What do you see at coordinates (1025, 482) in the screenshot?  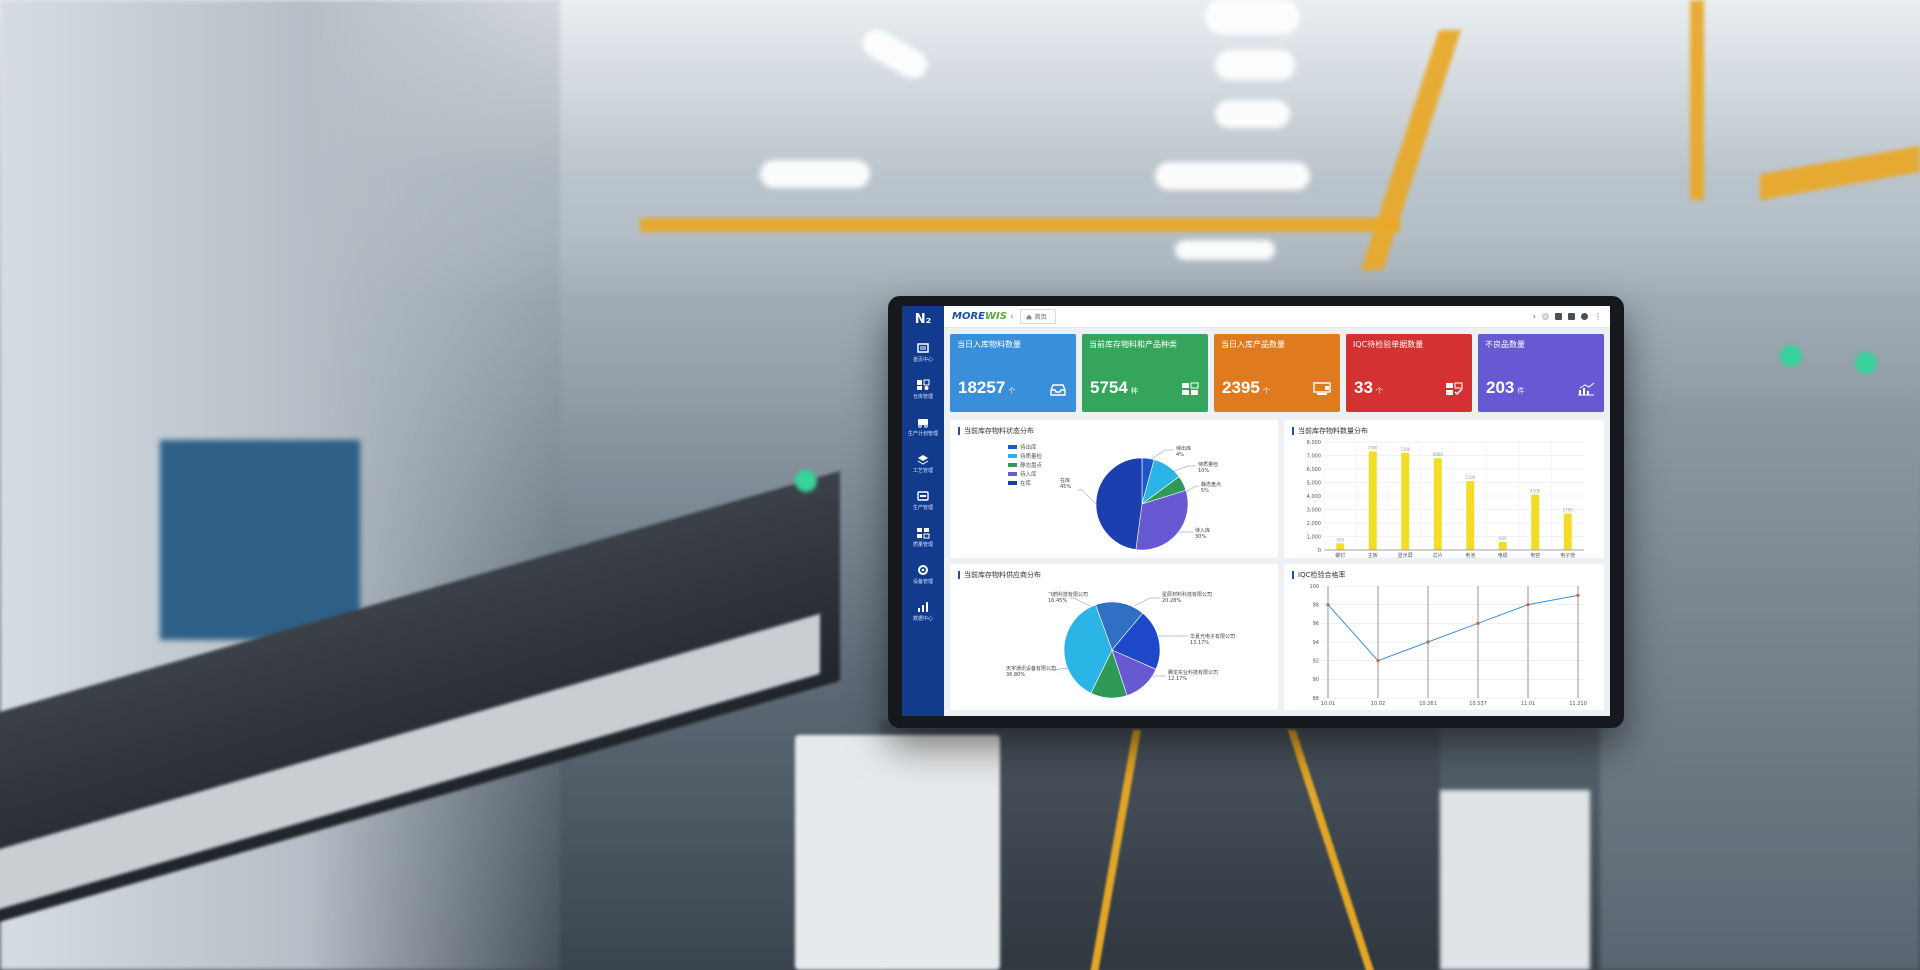 I see `legend-item: 在库` at bounding box center [1025, 482].